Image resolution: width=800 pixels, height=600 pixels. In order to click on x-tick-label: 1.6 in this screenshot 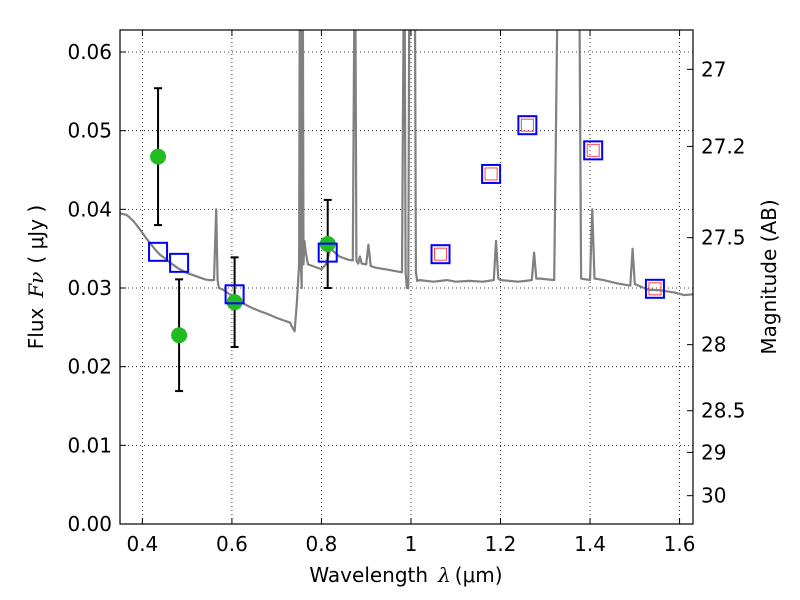, I will do `click(680, 544)`.